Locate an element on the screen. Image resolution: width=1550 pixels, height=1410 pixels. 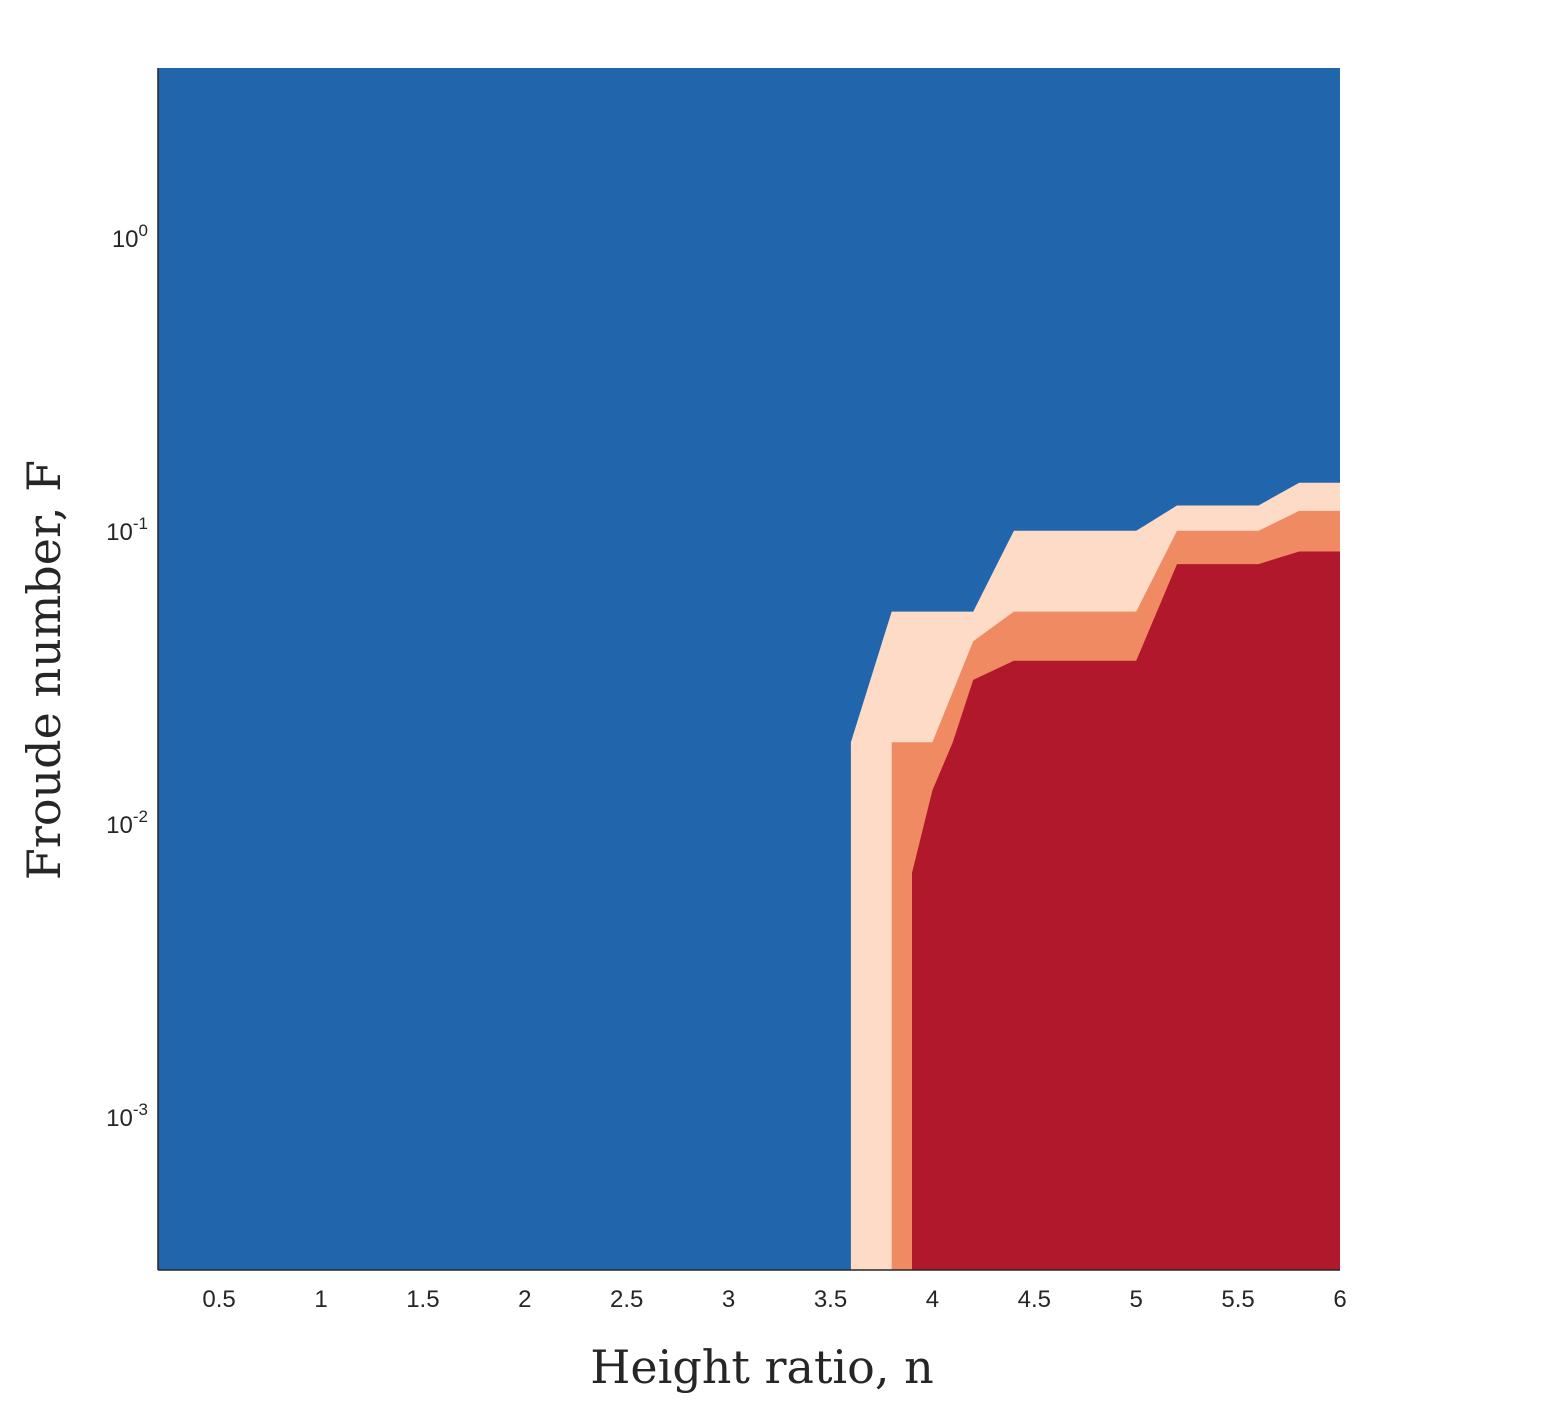
x-tick-label: 4.5 is located at coordinates (1034, 1299).